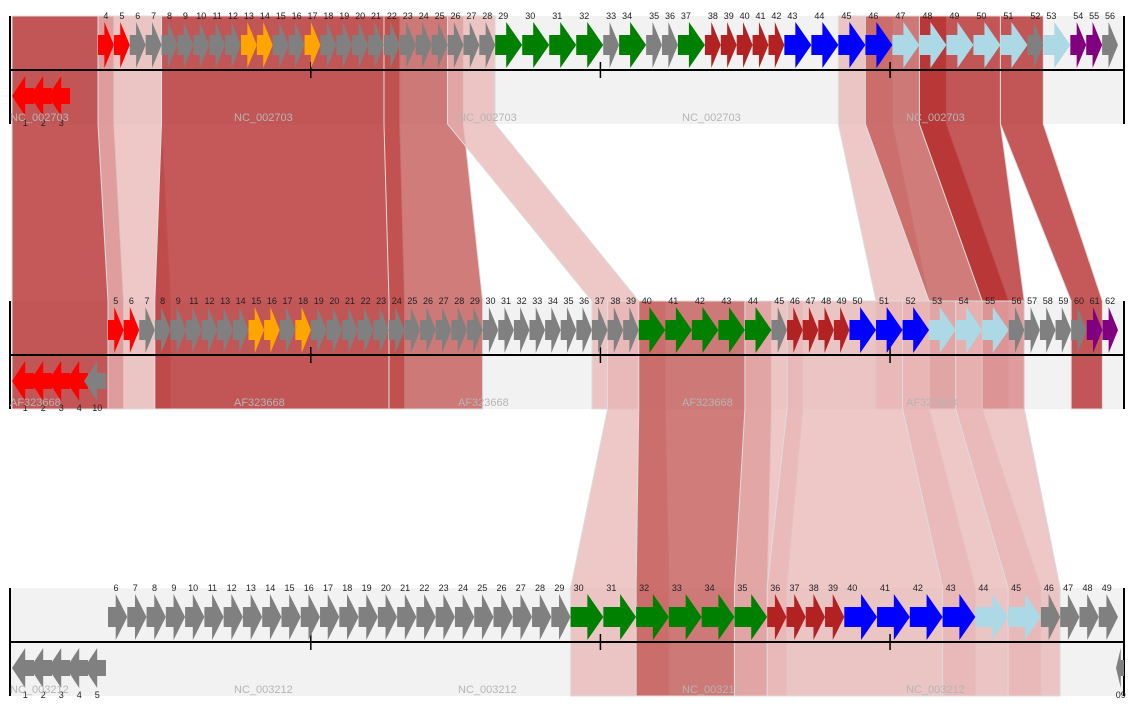 The width and height of the screenshot is (1135, 704). What do you see at coordinates (256, 301) in the screenshot?
I see `gene-number-label: 15` at bounding box center [256, 301].